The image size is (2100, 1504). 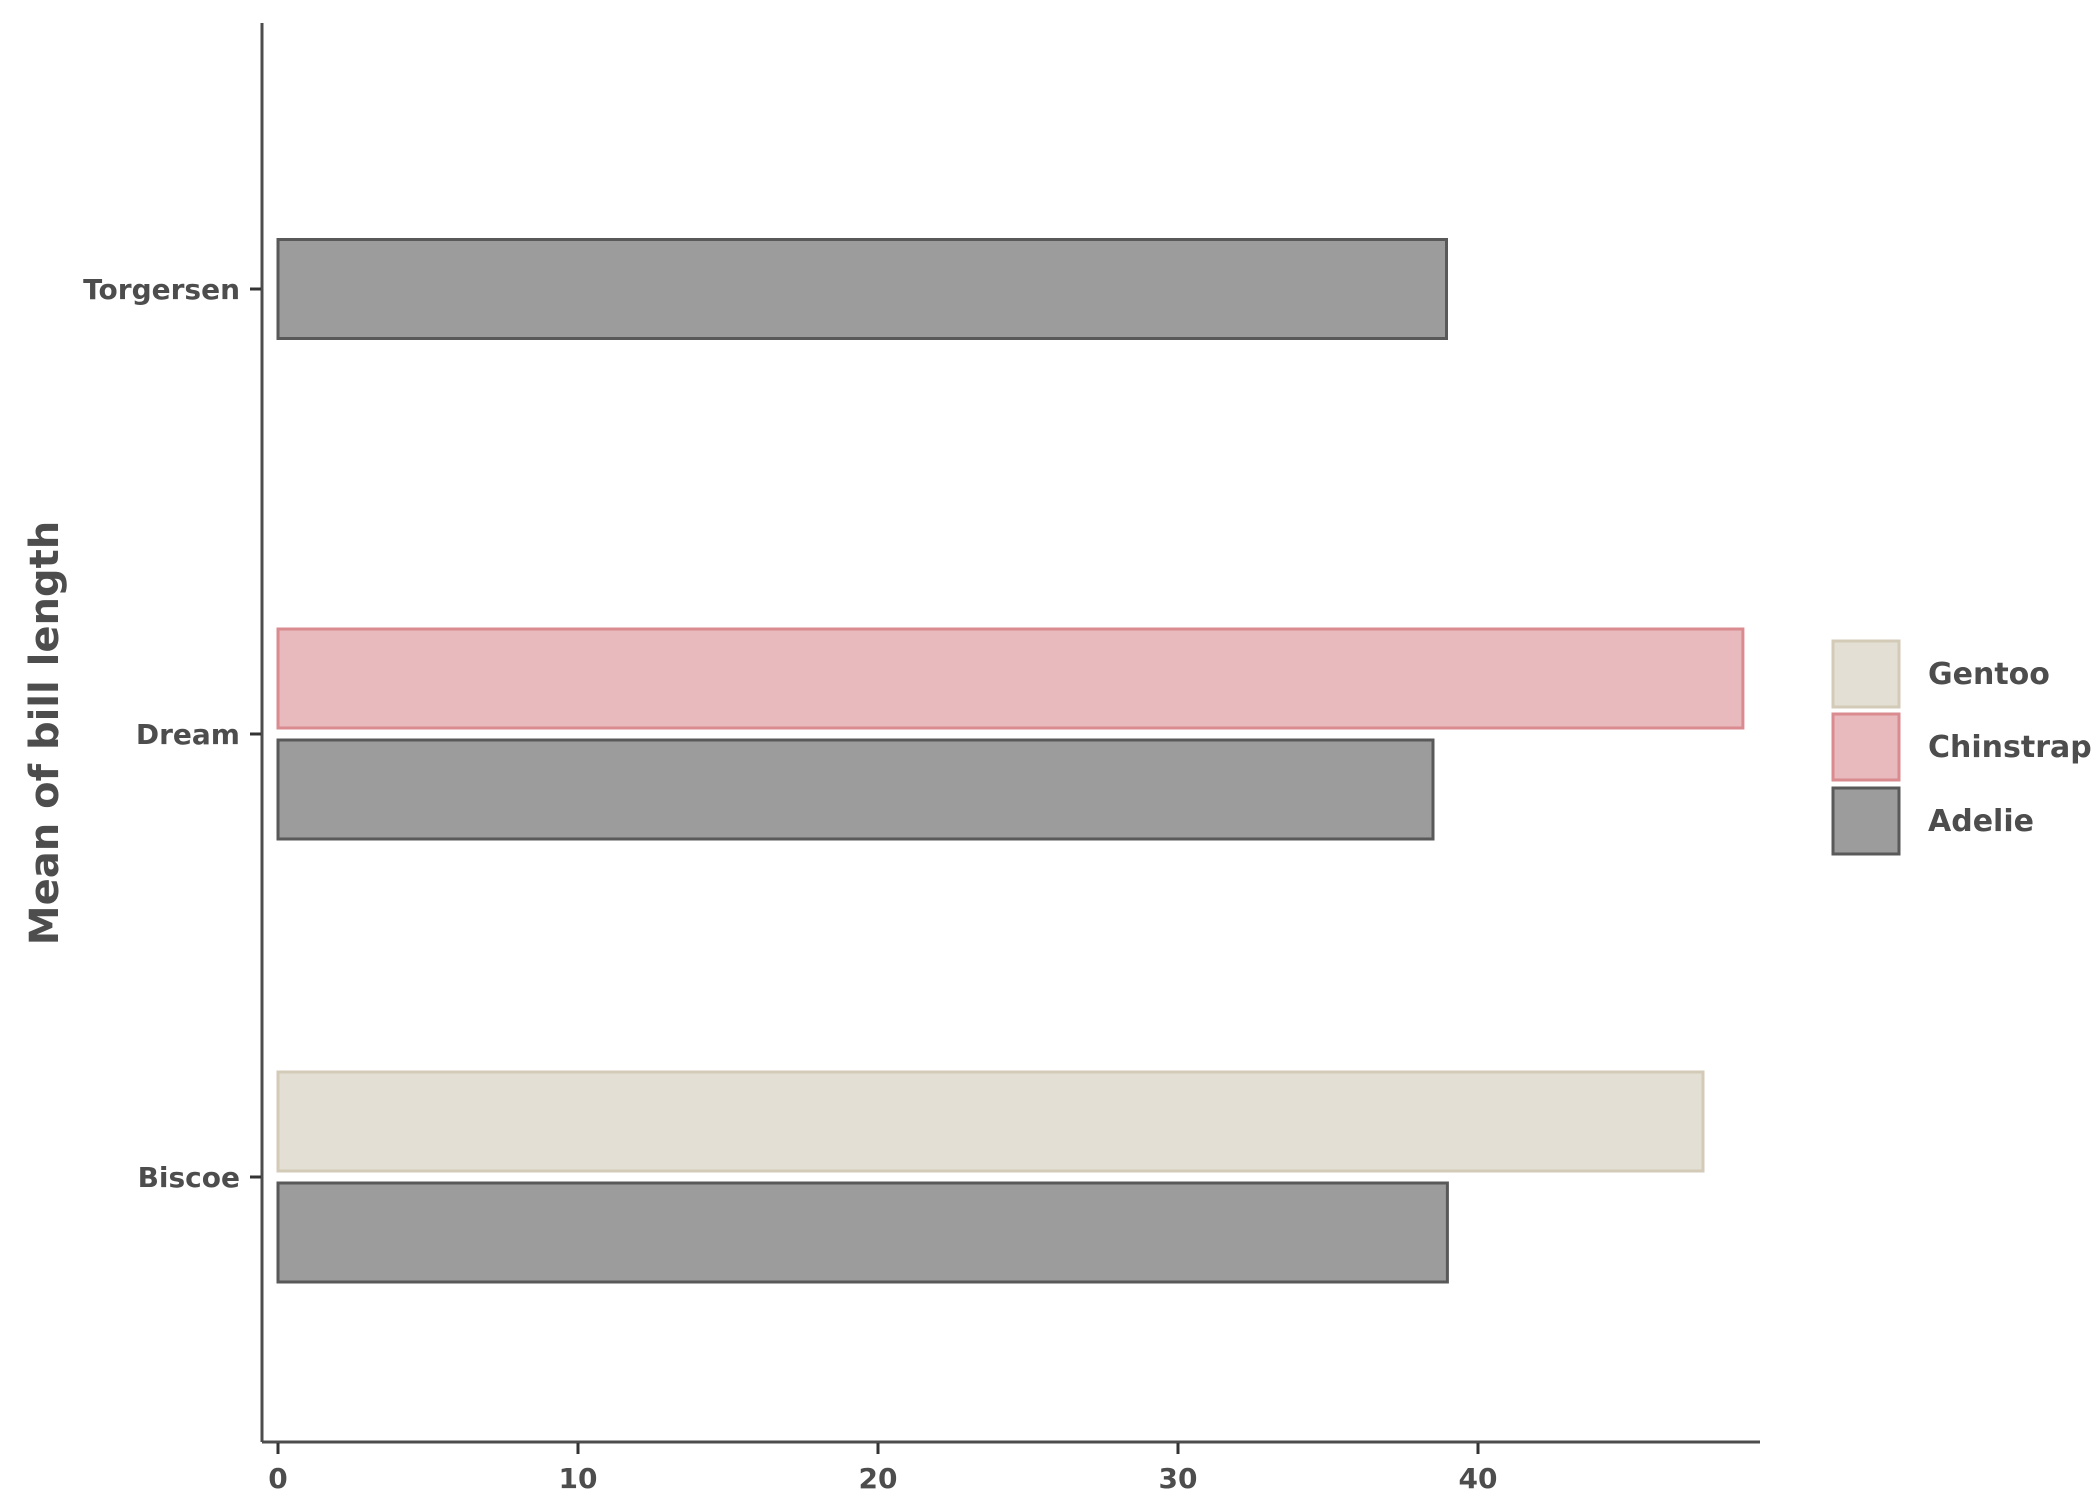 I want to click on legend-label-chinstrap: Chinstrap, so click(x=2010, y=747).